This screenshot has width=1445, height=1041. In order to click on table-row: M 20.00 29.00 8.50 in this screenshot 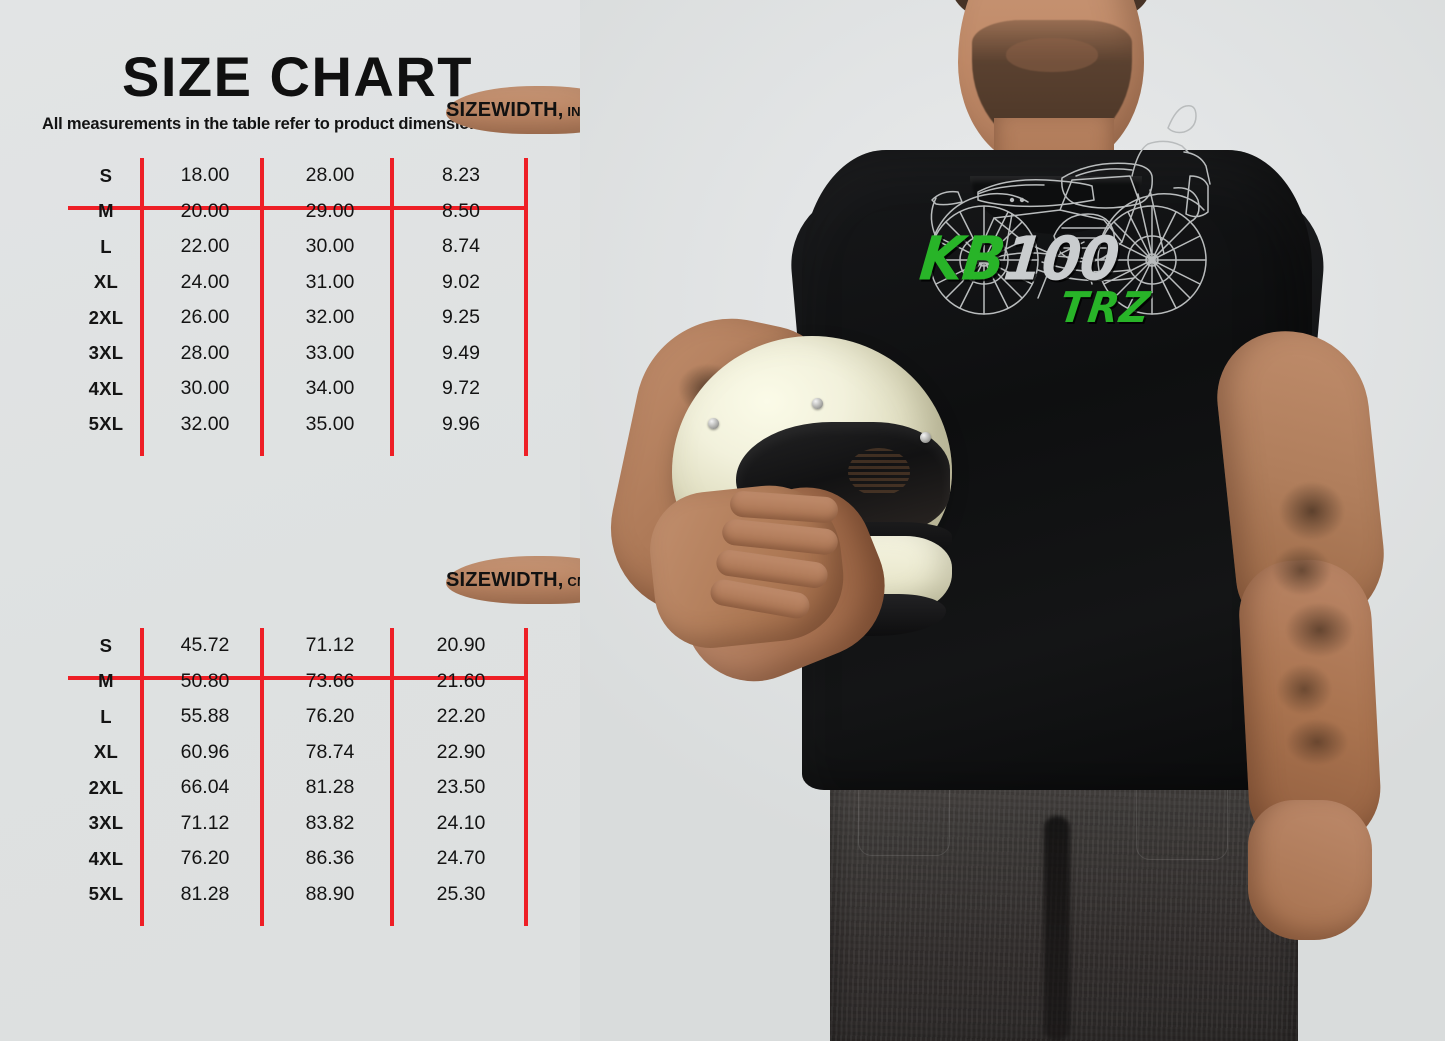, I will do `click(298, 212)`.